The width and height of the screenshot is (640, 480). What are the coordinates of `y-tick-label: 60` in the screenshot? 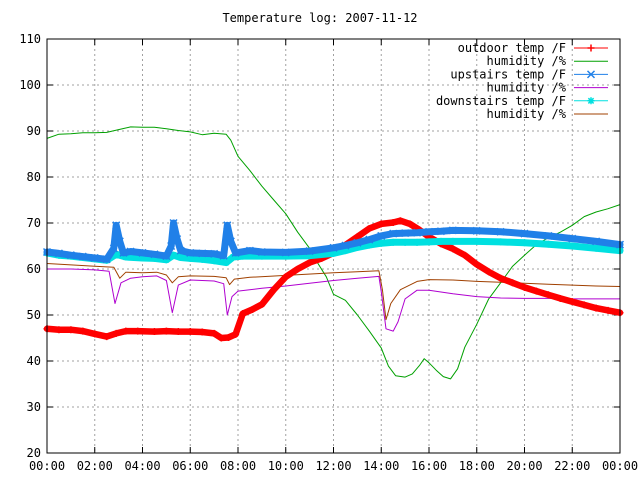 It's located at (34, 269).